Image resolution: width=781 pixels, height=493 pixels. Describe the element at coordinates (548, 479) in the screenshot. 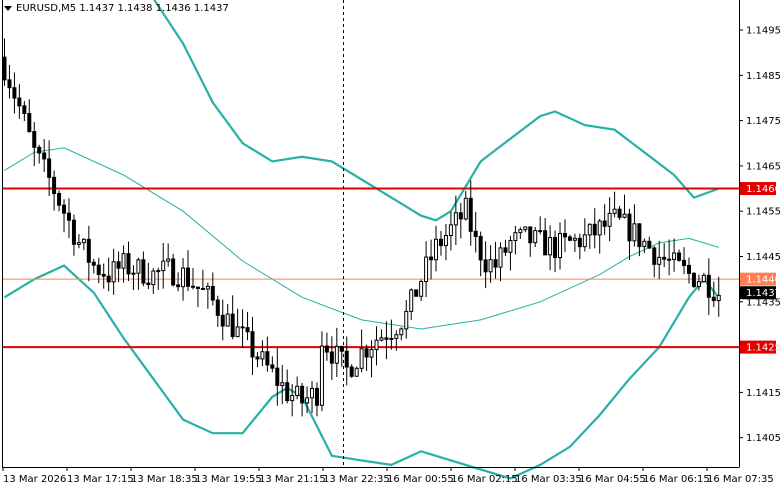

I see `x-tick-label-8: 16 Mar 03:35` at that location.